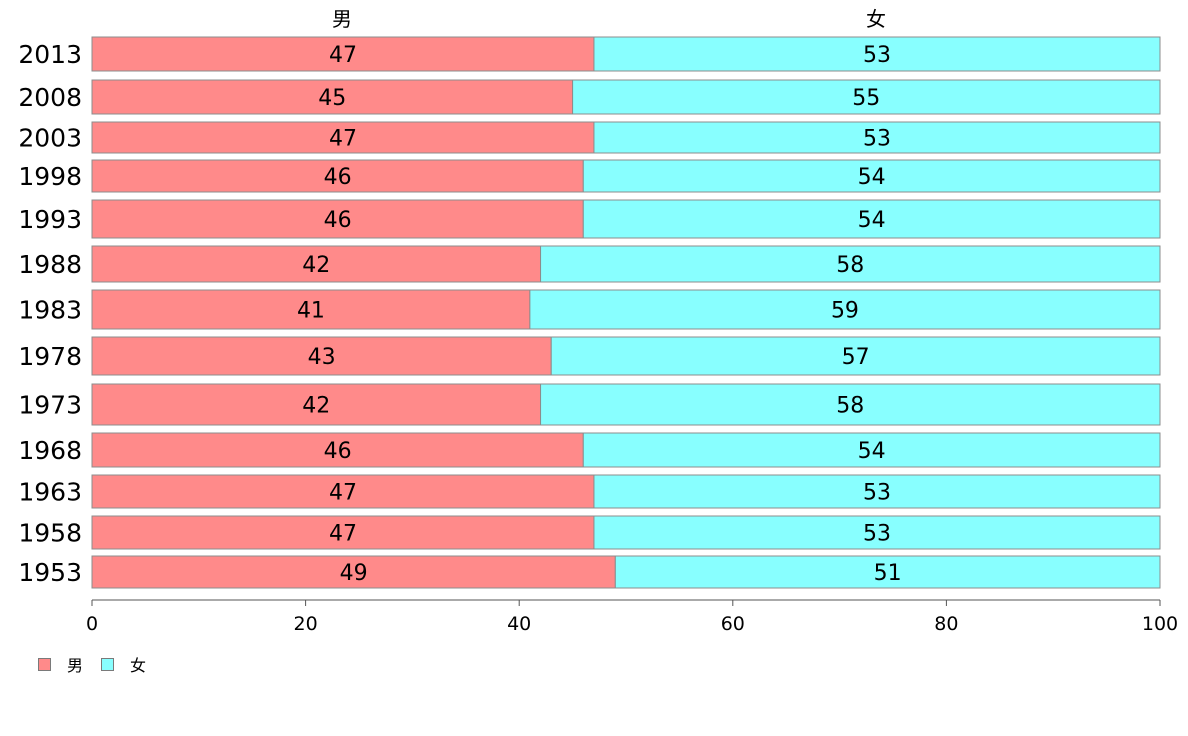 The width and height of the screenshot is (1188, 736). I want to click on data-label-male-1993: 46, so click(338, 220).